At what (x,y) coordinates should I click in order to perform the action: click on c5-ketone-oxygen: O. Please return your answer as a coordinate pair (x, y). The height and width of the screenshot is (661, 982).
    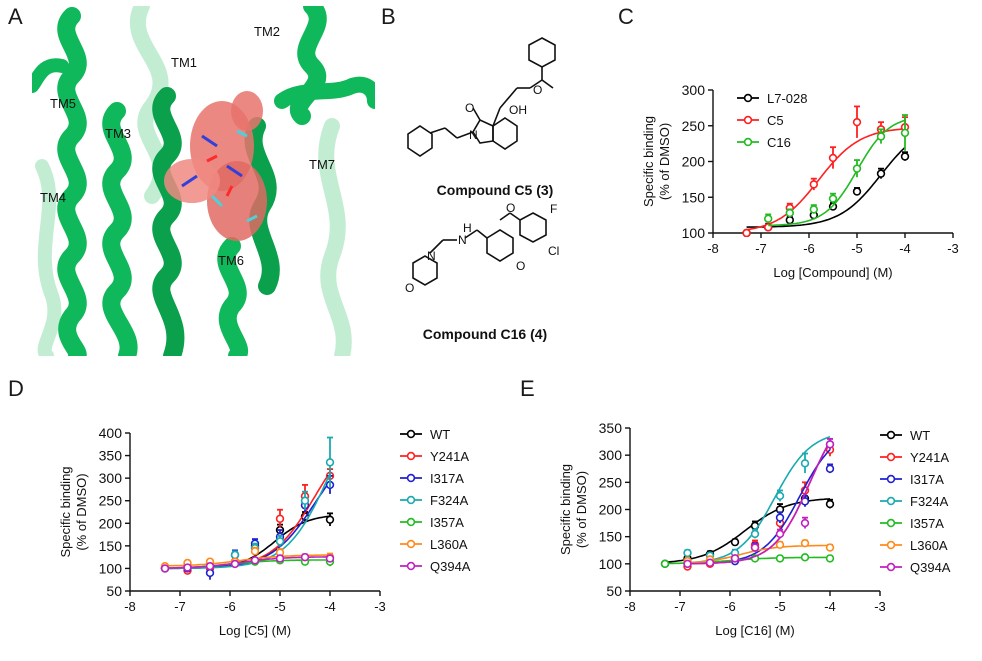
    Looking at the image, I should click on (537, 90).